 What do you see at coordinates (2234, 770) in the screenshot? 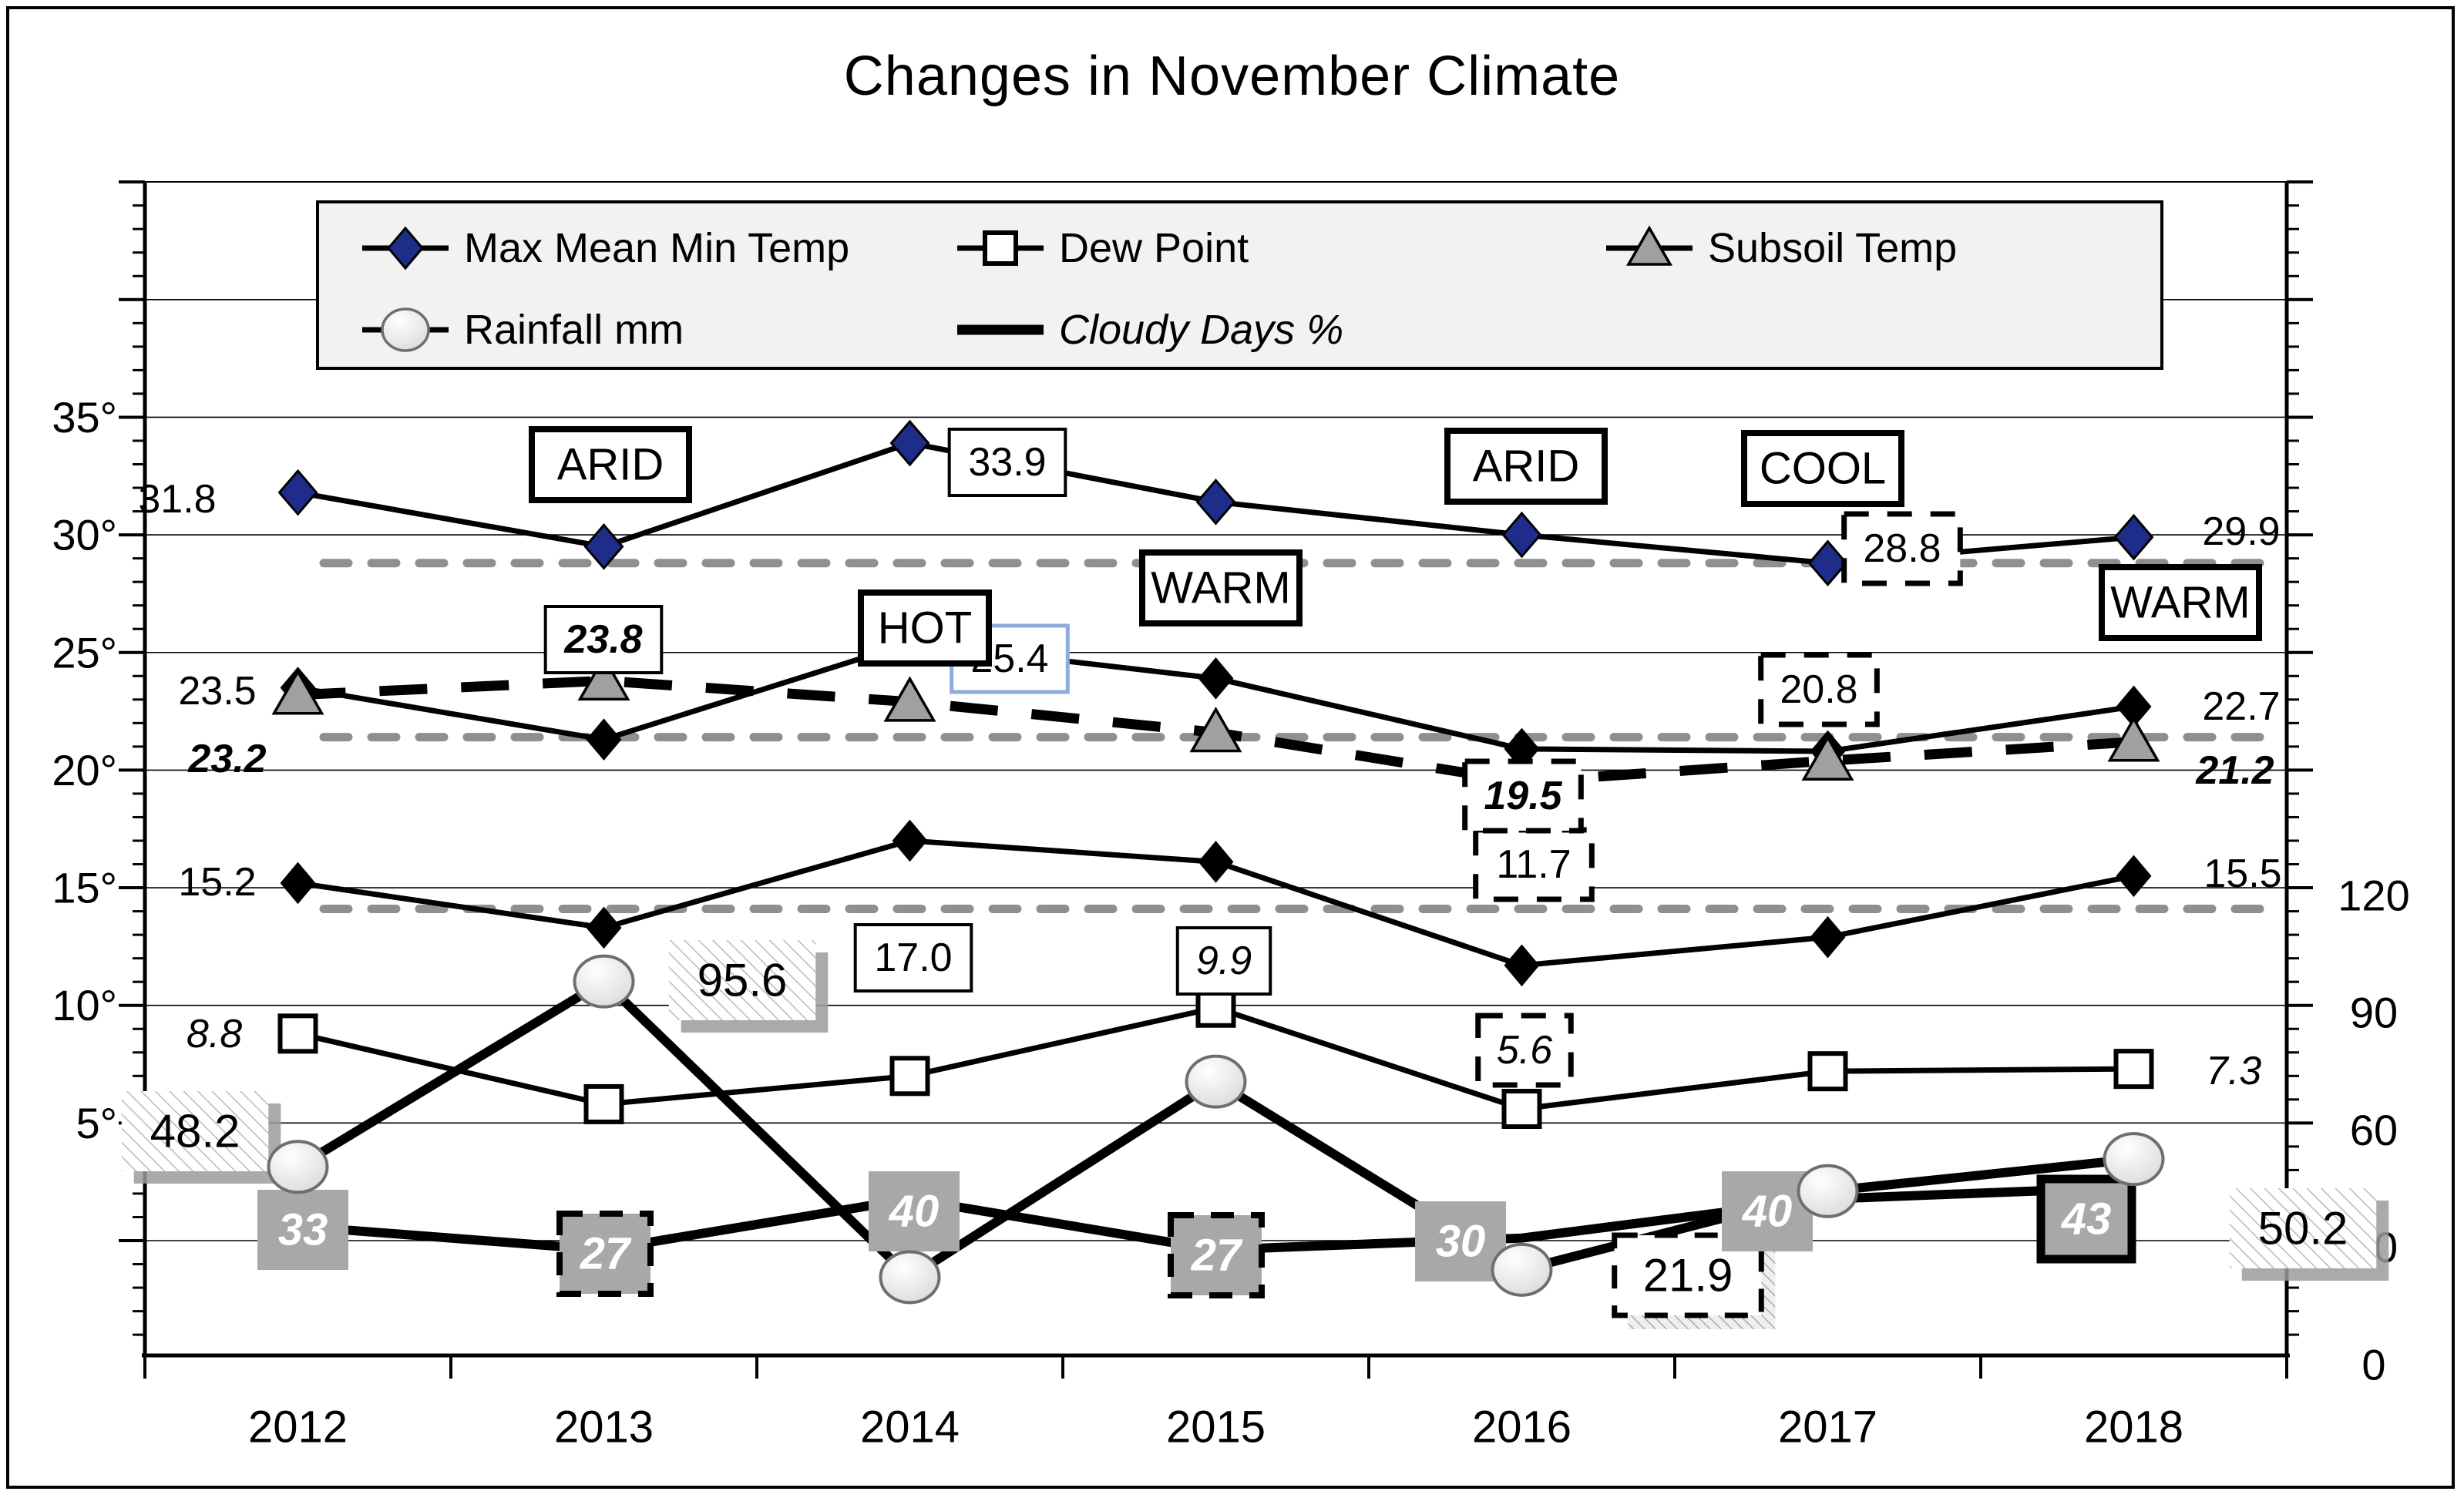
I see `data-label: 21.2` at bounding box center [2234, 770].